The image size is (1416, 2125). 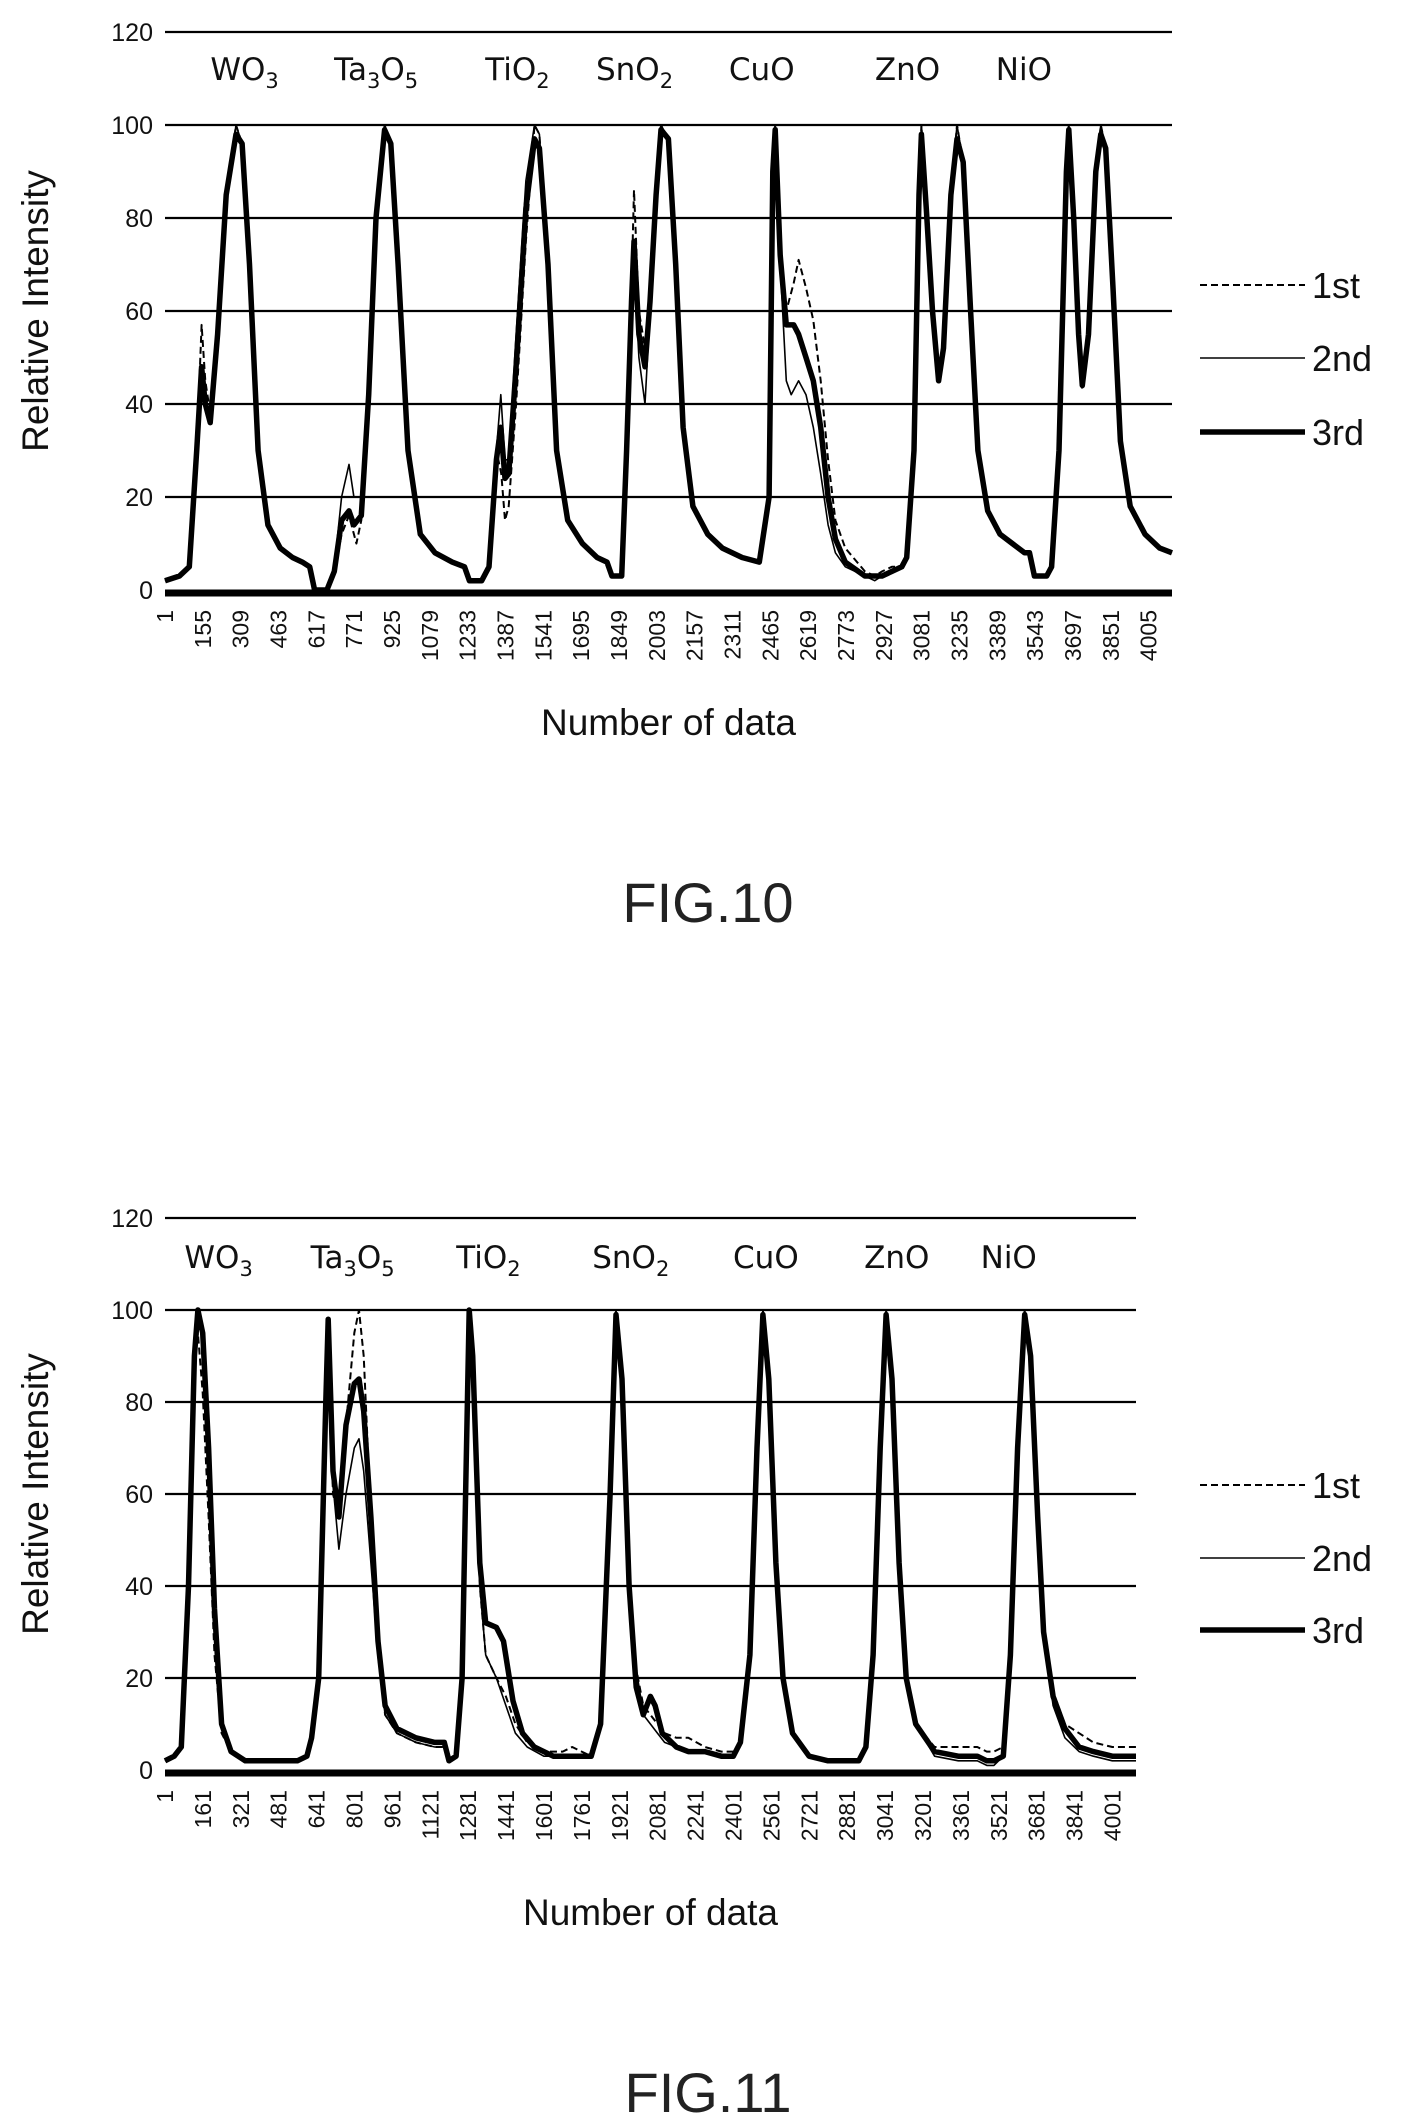 What do you see at coordinates (708, 902) in the screenshot?
I see `figure-caption: FIG.10` at bounding box center [708, 902].